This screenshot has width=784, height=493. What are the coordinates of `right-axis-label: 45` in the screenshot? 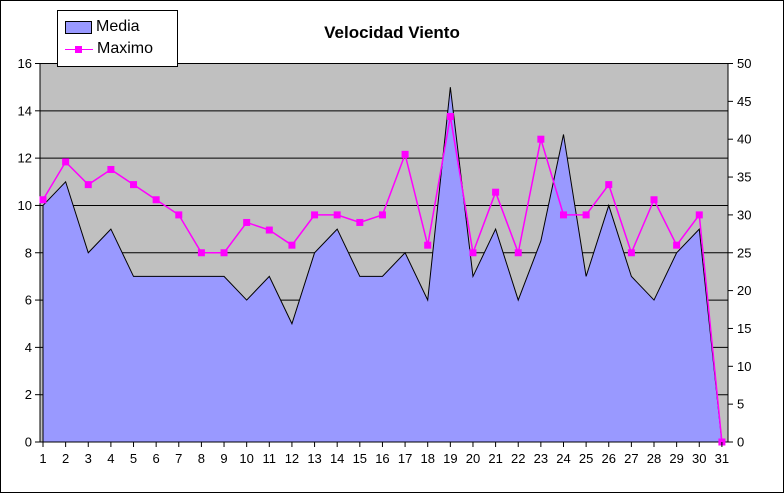 It's located at (744, 101).